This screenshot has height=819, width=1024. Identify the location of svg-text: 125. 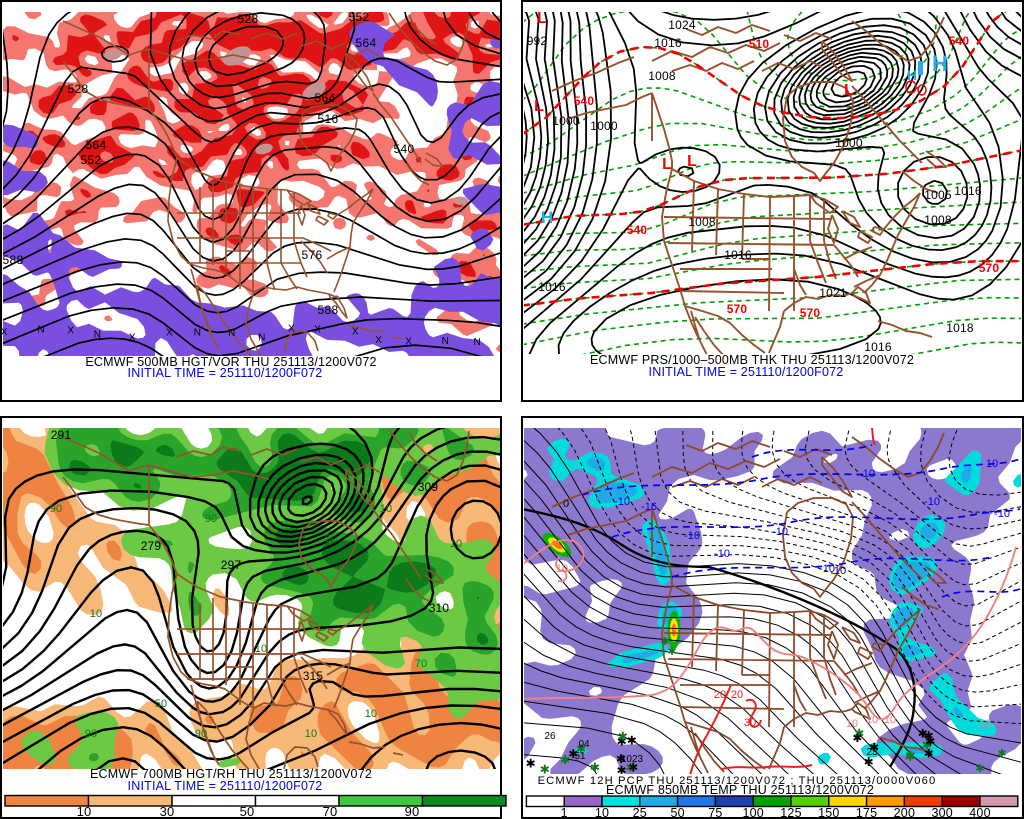
(790, 812).